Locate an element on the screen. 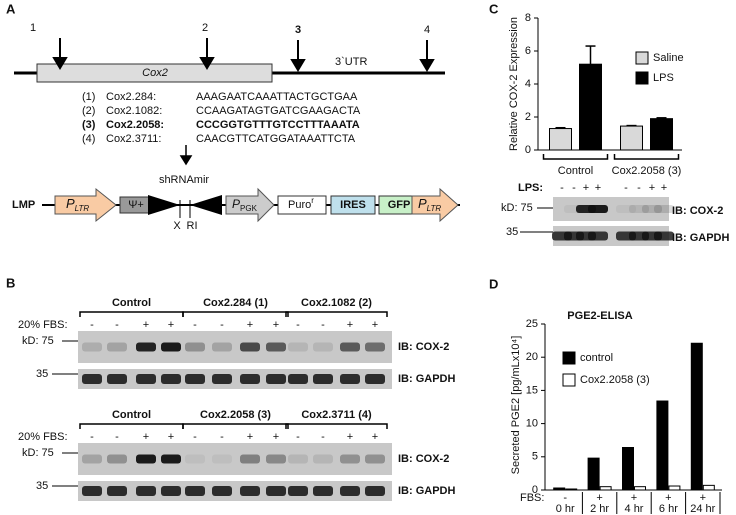  site-number: 1 is located at coordinates (33, 28).